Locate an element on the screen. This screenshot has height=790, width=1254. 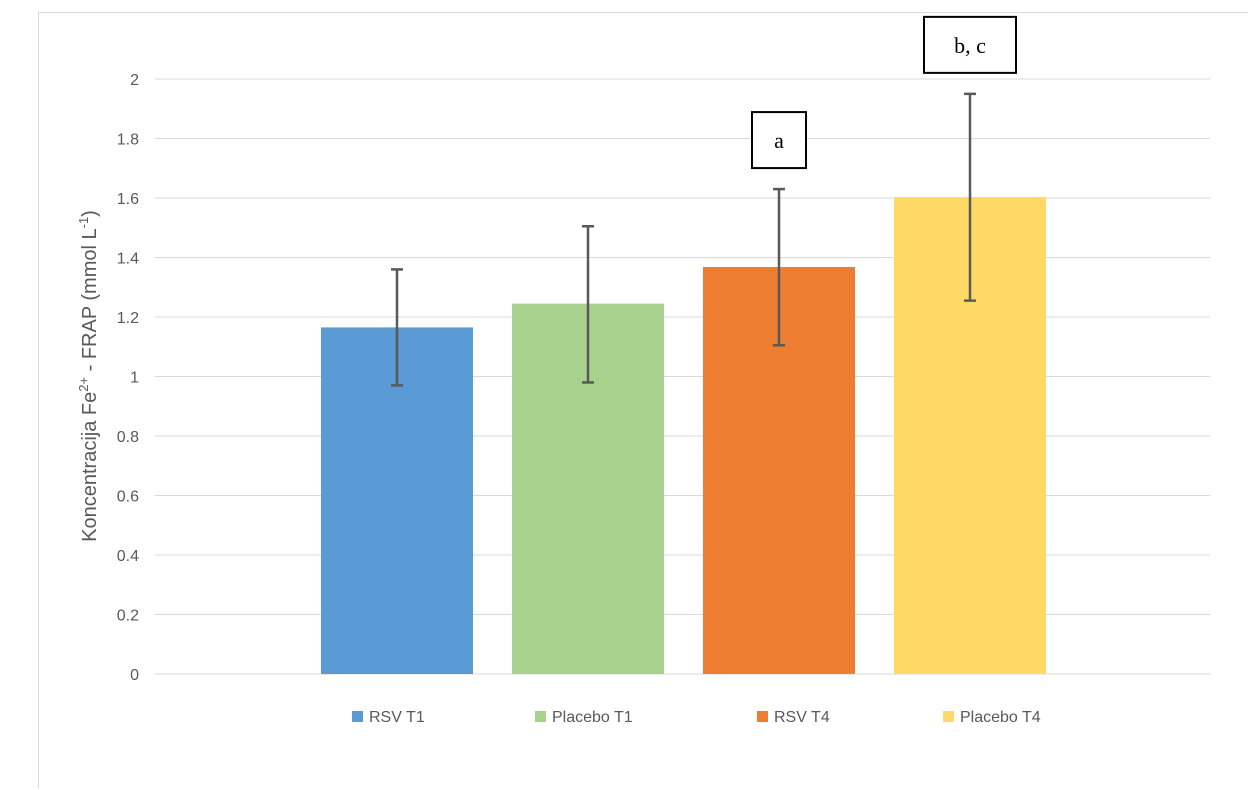
y-tick-label: 0.4 is located at coordinates (128, 556).